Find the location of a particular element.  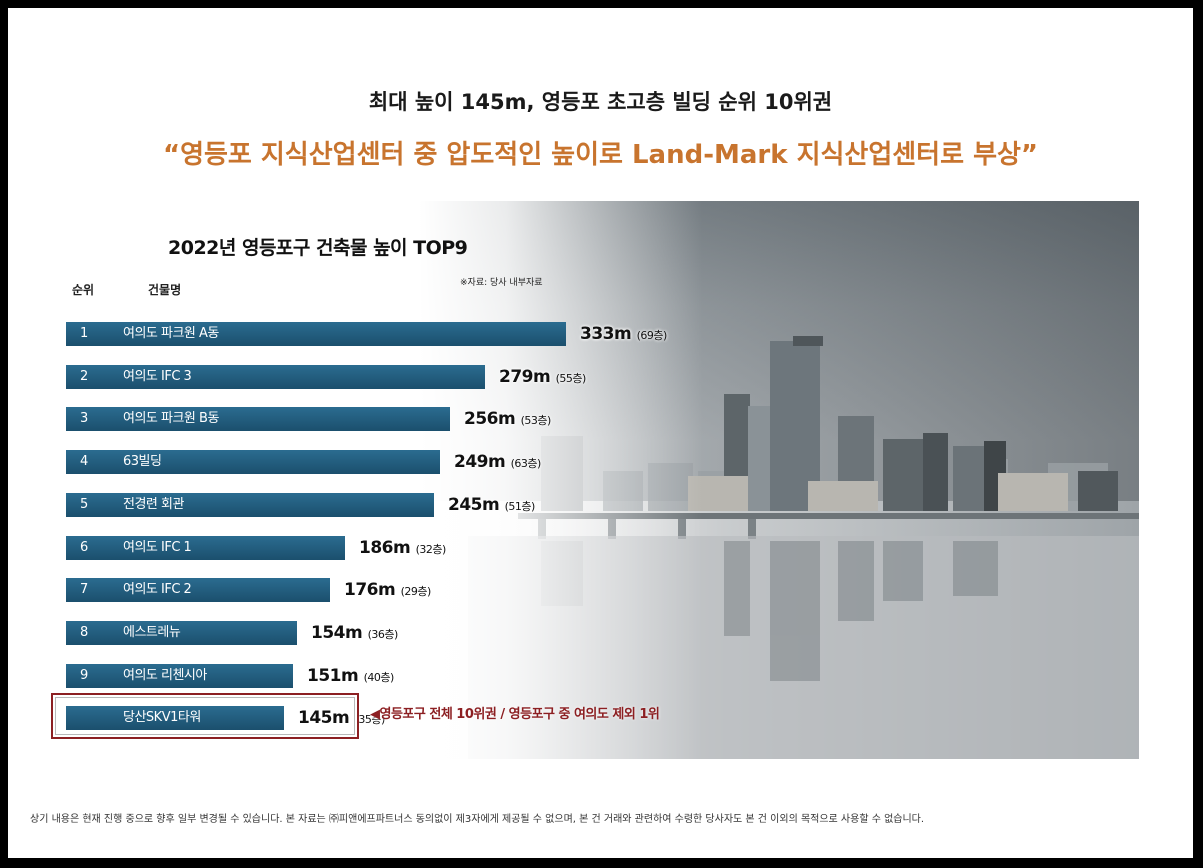

bar-name-label: 여의도 리첸시아 is located at coordinates (165, 675).